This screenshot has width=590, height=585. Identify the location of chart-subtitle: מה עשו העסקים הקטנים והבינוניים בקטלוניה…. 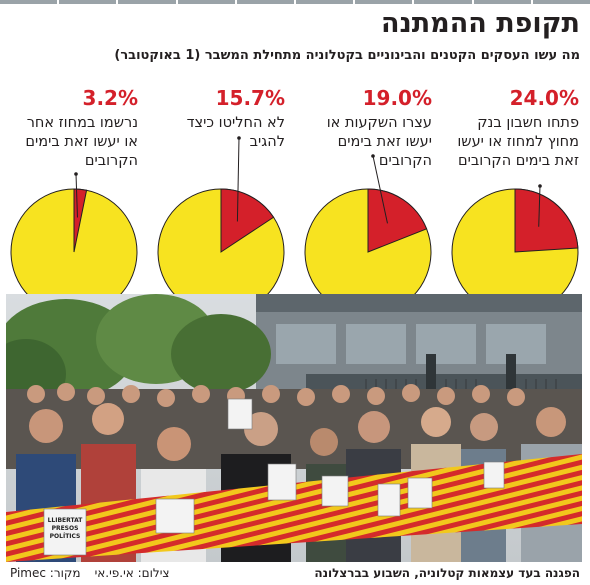
(347, 55).